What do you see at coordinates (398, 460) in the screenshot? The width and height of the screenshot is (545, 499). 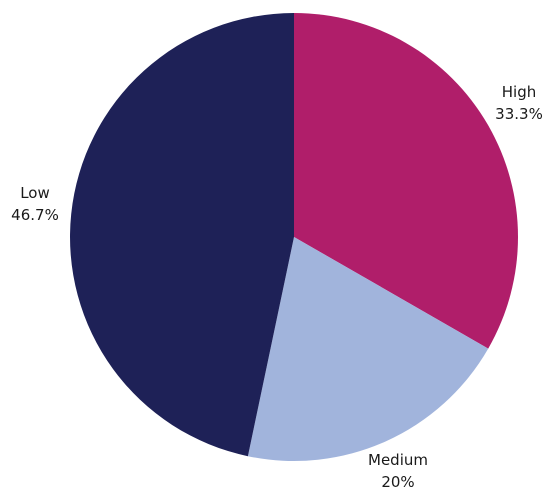 I see `slice-label-medium: Medium` at bounding box center [398, 460].